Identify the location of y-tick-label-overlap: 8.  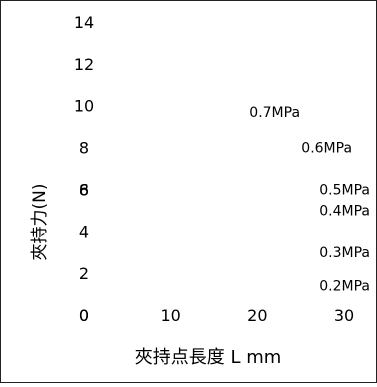
(84, 189).